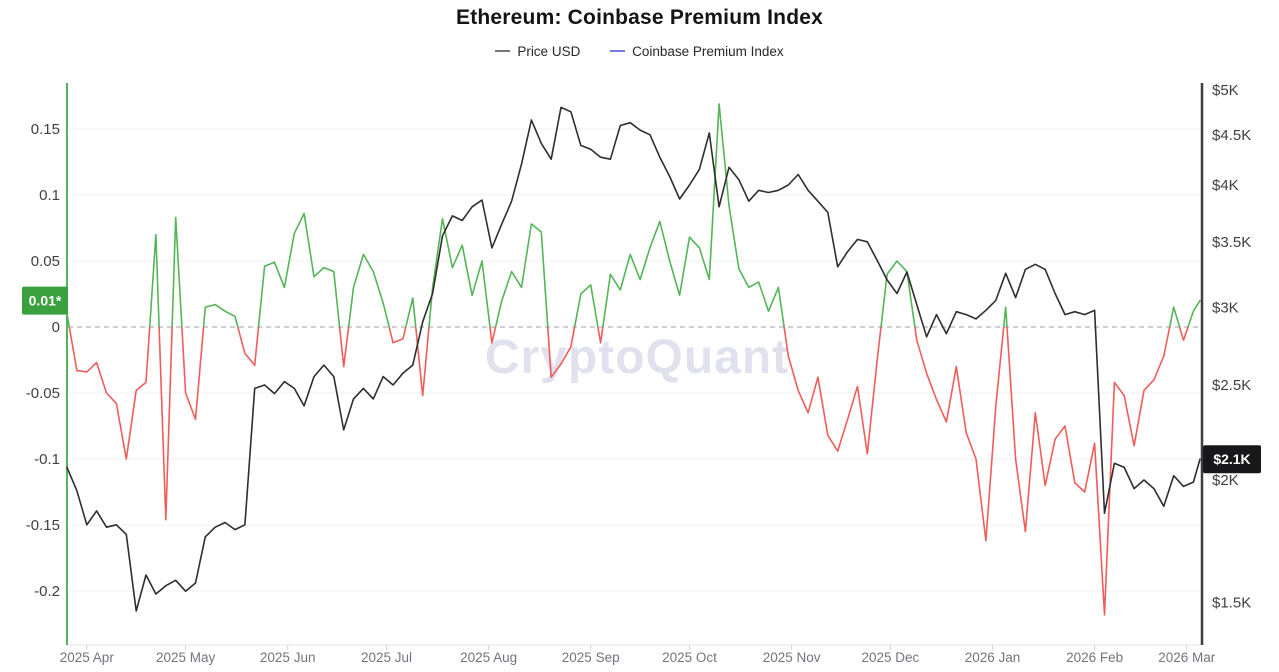 The width and height of the screenshot is (1279, 672). Describe the element at coordinates (503, 51) in the screenshot. I see `price-line-swatch-icon` at that location.